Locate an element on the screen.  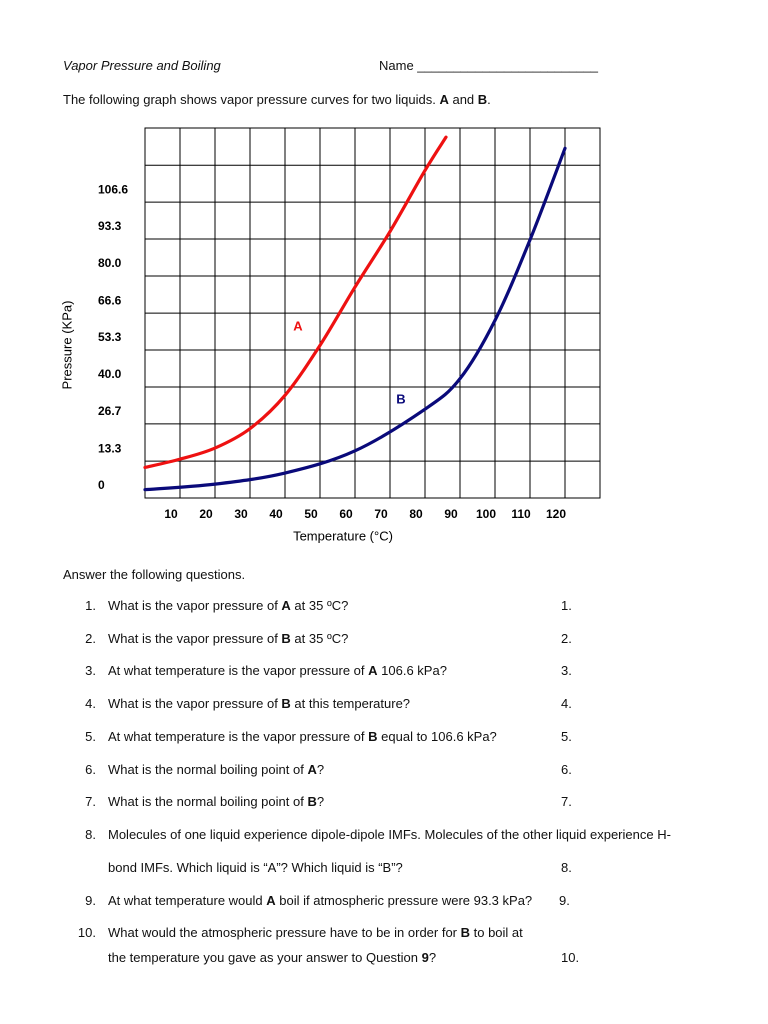
answer-number: 3. is located at coordinates (566, 670).